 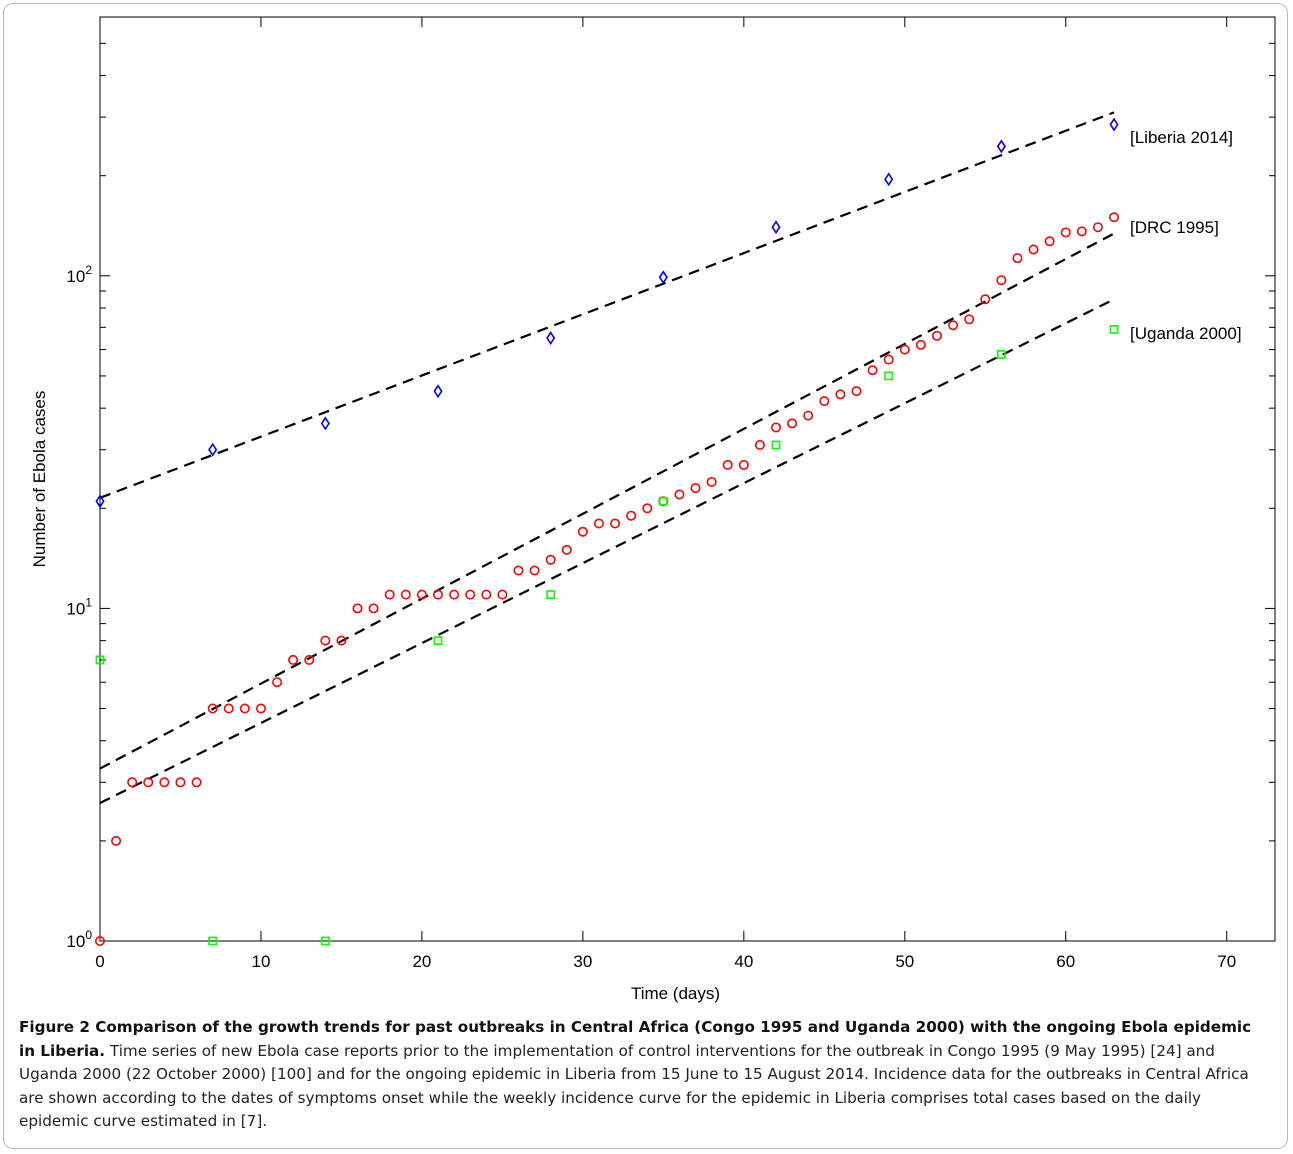 I want to click on x-tick-label: 50, so click(x=904, y=961).